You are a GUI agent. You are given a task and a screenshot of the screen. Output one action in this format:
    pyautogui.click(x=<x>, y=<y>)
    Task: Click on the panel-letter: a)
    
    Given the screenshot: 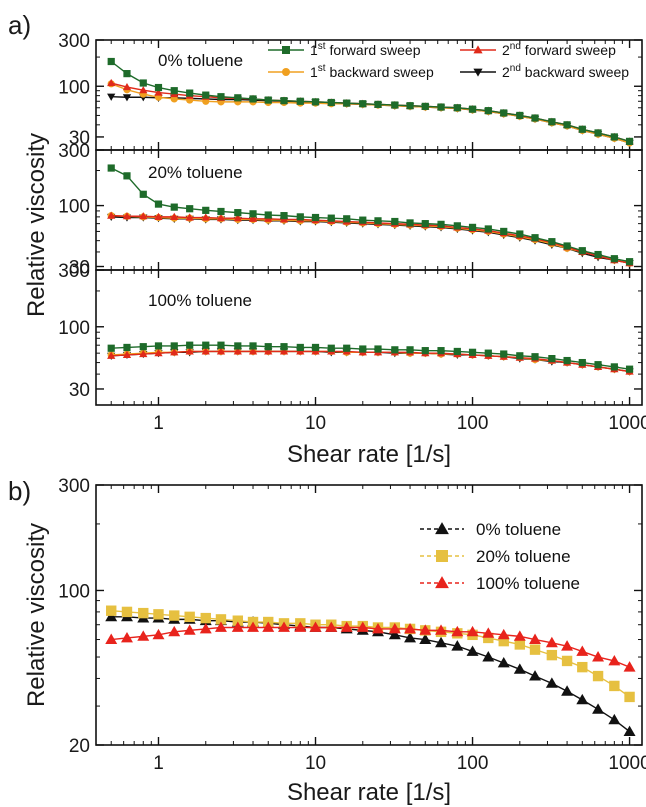 What is the action you would take?
    pyautogui.click(x=19, y=25)
    